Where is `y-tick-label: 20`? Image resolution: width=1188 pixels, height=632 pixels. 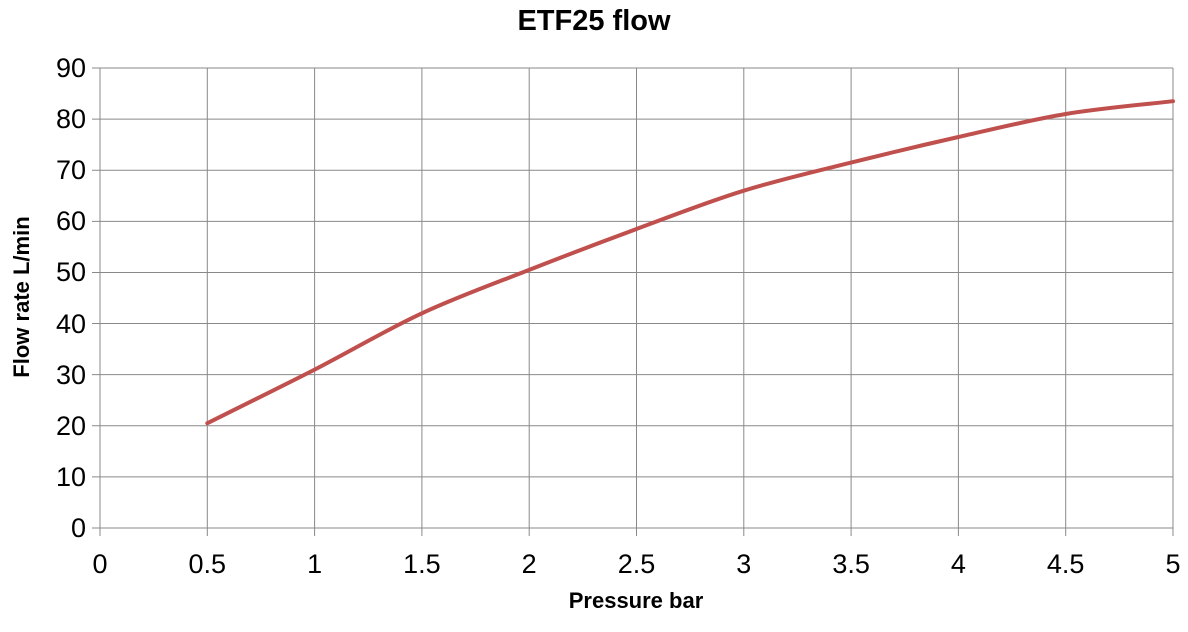
y-tick-label: 20 is located at coordinates (70, 425).